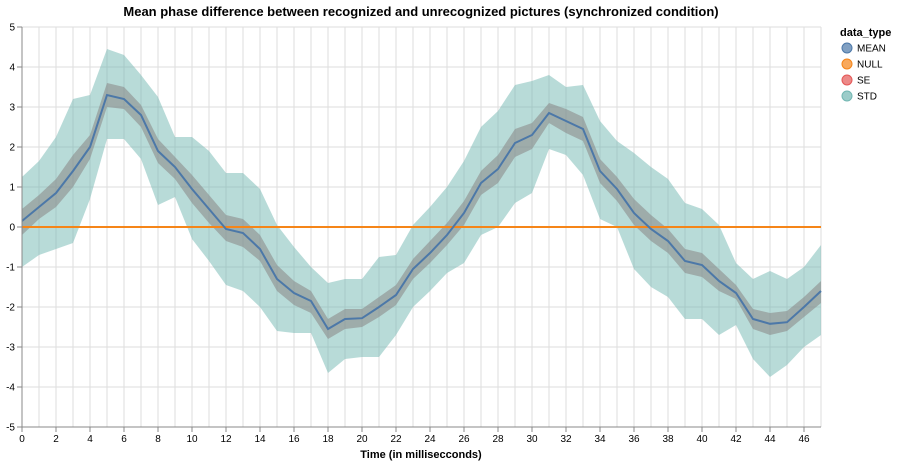  I want to click on legend-symbol-std, so click(847, 96).